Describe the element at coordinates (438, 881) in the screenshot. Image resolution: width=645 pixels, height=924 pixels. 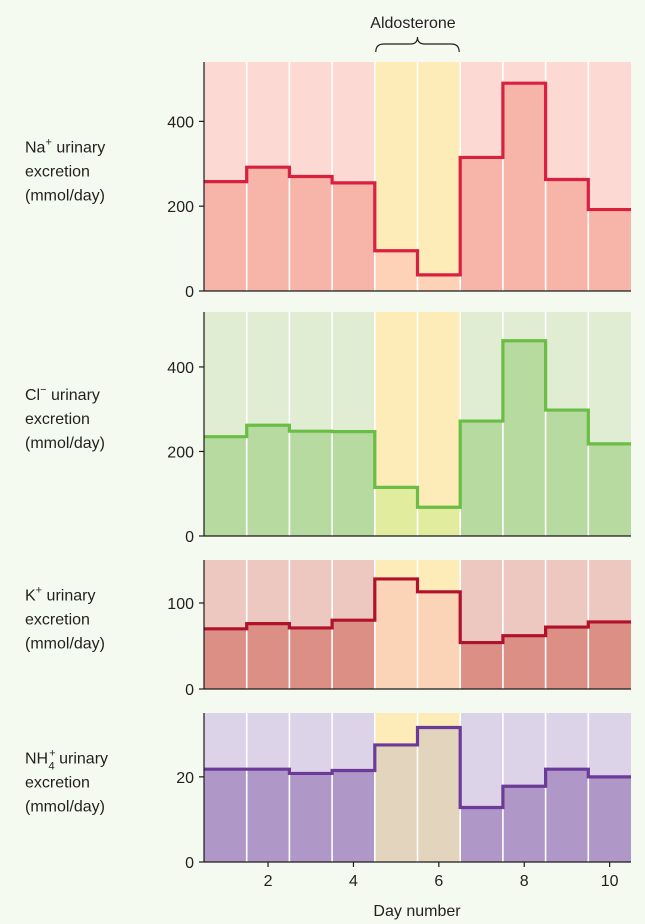
I see `x-tick-label: 6` at that location.